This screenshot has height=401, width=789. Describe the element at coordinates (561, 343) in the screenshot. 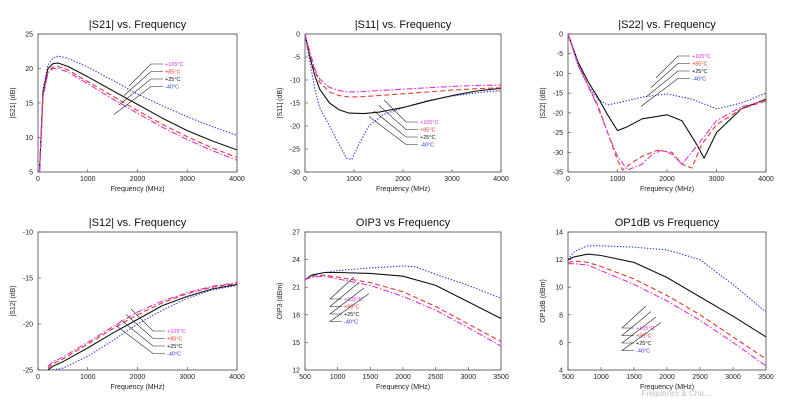

I see `y-tick-label: 6` at that location.